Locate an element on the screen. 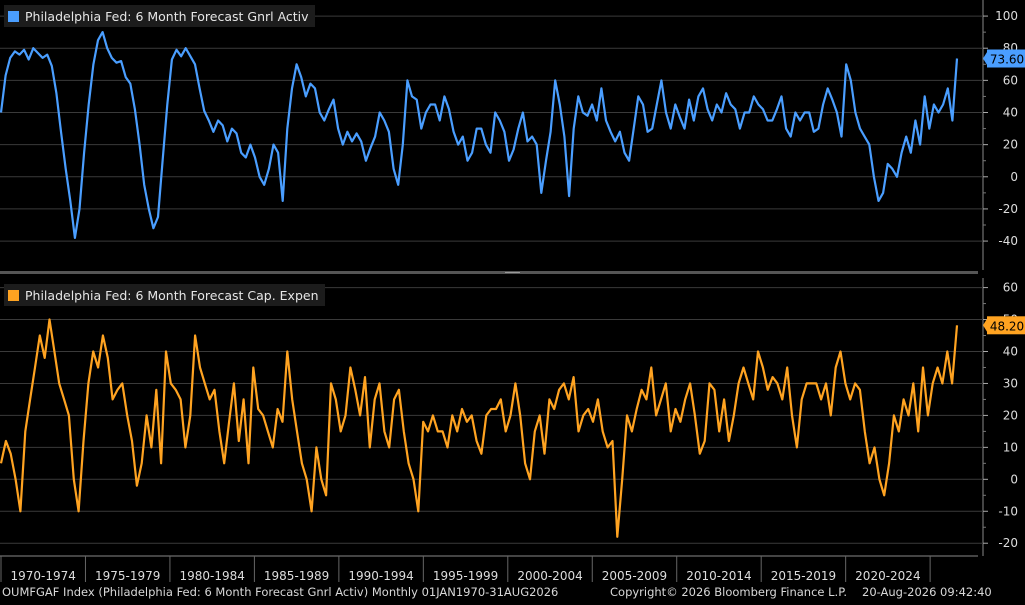  activity-last-value-label: 73.60 is located at coordinates (1007, 60).